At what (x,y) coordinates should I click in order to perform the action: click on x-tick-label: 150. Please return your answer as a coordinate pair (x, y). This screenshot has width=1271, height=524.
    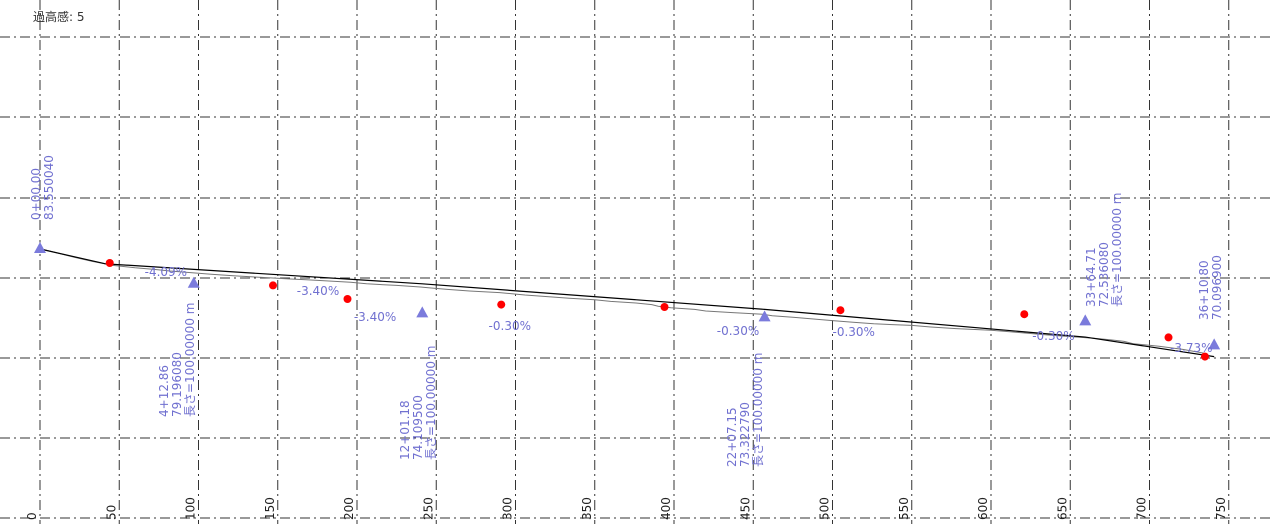
    Looking at the image, I should click on (270, 508).